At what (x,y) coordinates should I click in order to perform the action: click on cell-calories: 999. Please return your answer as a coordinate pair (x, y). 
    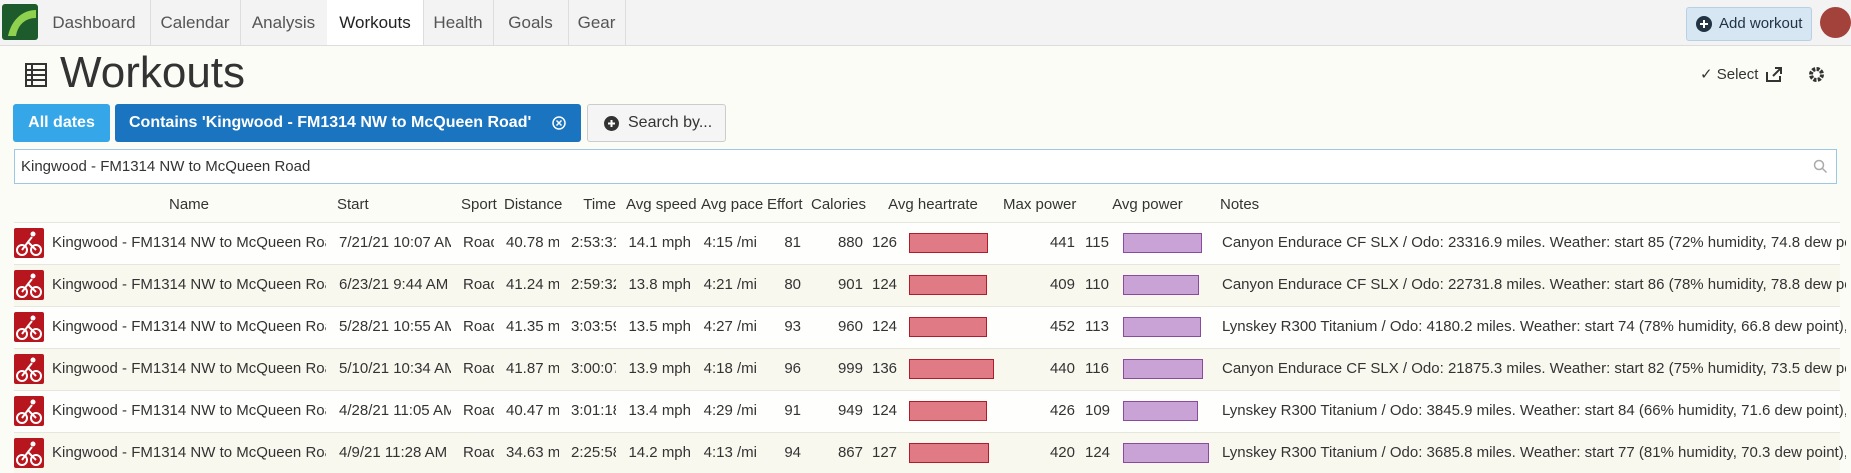
    Looking at the image, I should click on (850, 368).